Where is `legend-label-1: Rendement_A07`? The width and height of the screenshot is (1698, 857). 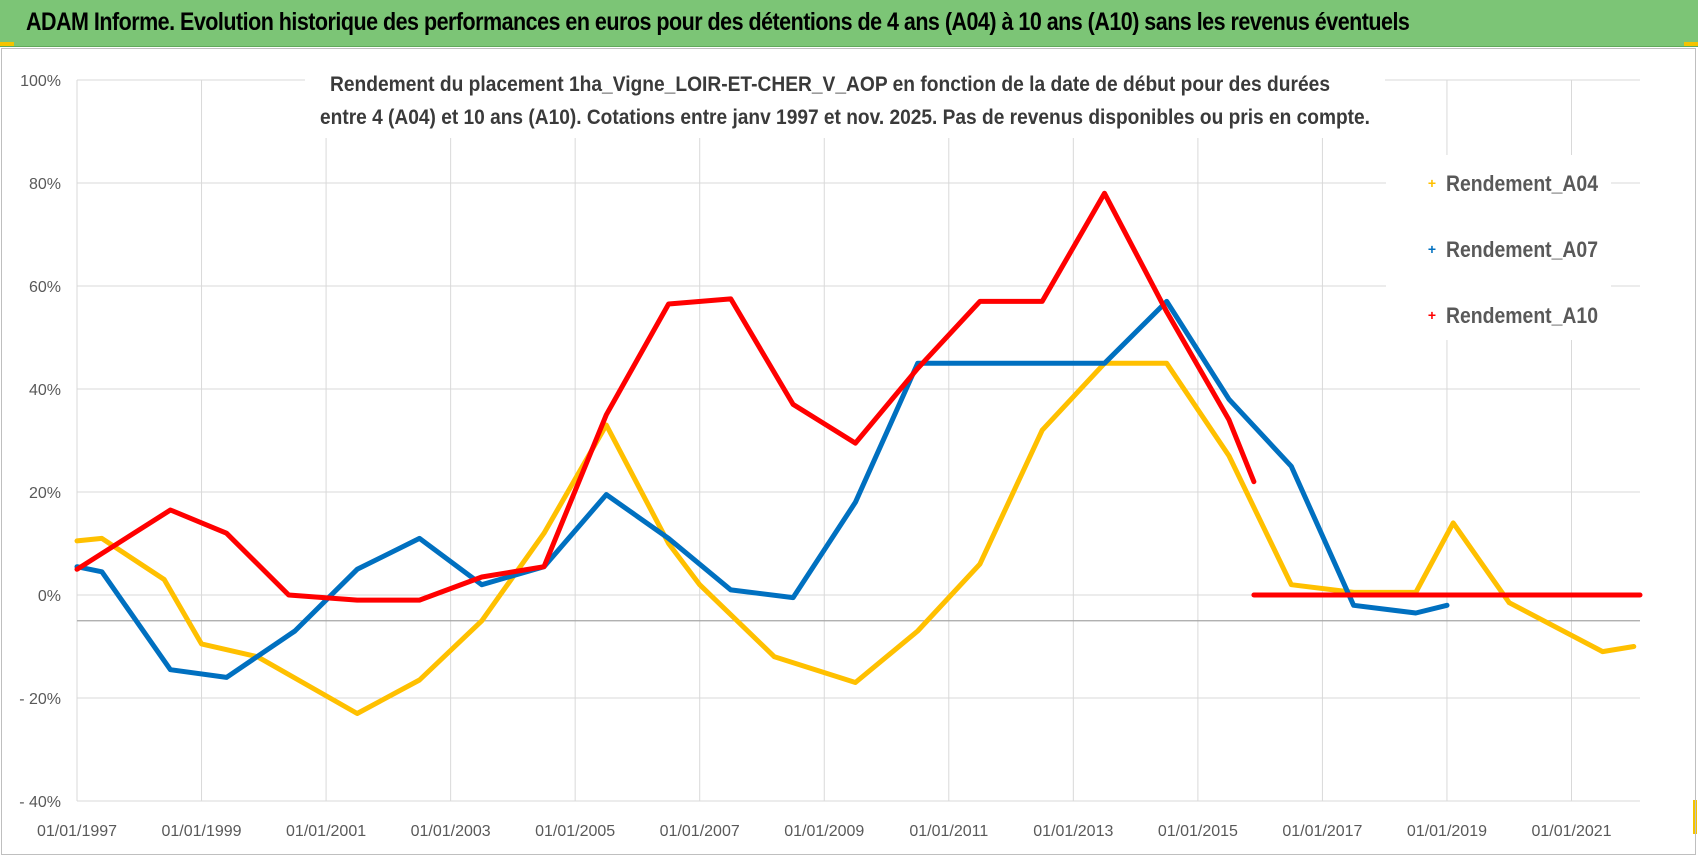 legend-label-1: Rendement_A07 is located at coordinates (1522, 249).